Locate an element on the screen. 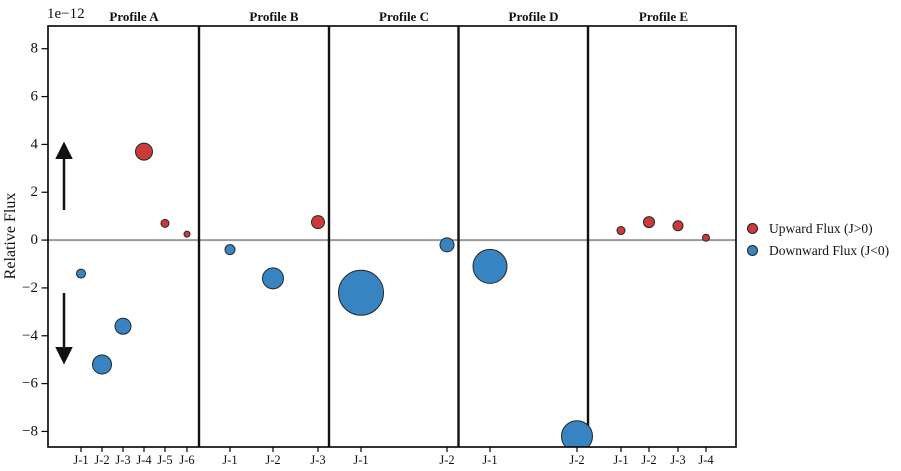 The height and width of the screenshot is (471, 901). up-flux-arrow-head-icon is located at coordinates (64, 150).